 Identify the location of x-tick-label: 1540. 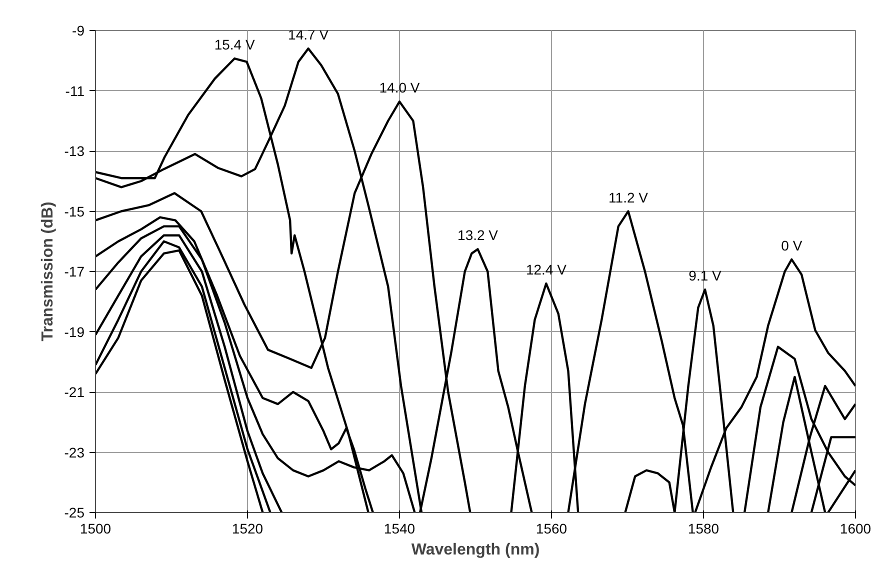
(400, 528).